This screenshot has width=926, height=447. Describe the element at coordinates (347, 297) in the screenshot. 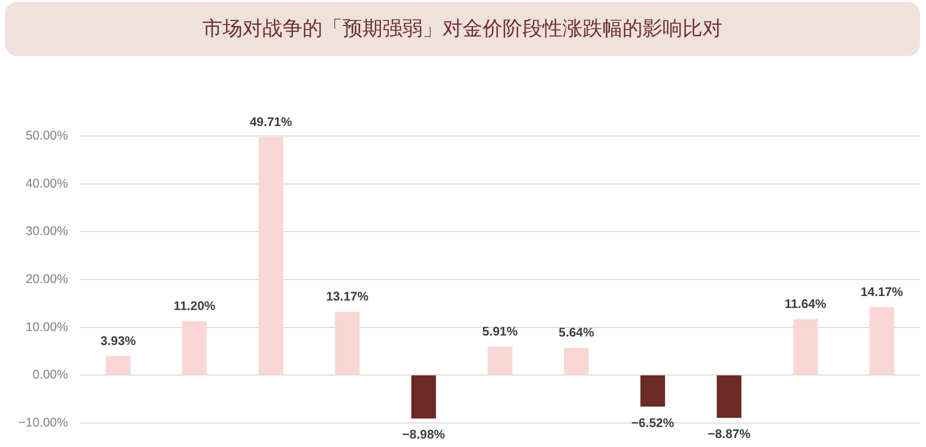

I see `data-label: 13.17%` at that location.